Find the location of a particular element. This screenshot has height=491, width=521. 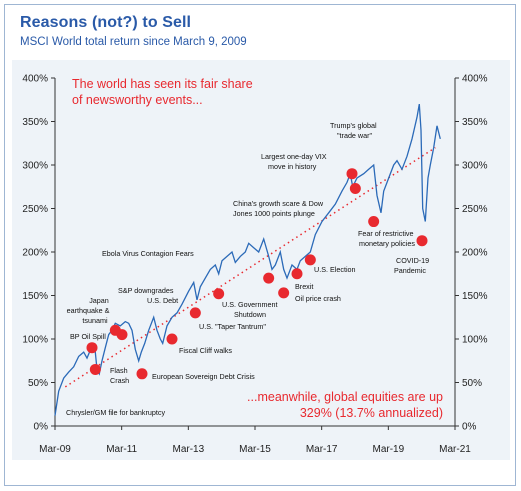

callout-bottom-line2: 329% (13.7% annualized) is located at coordinates (371, 413).